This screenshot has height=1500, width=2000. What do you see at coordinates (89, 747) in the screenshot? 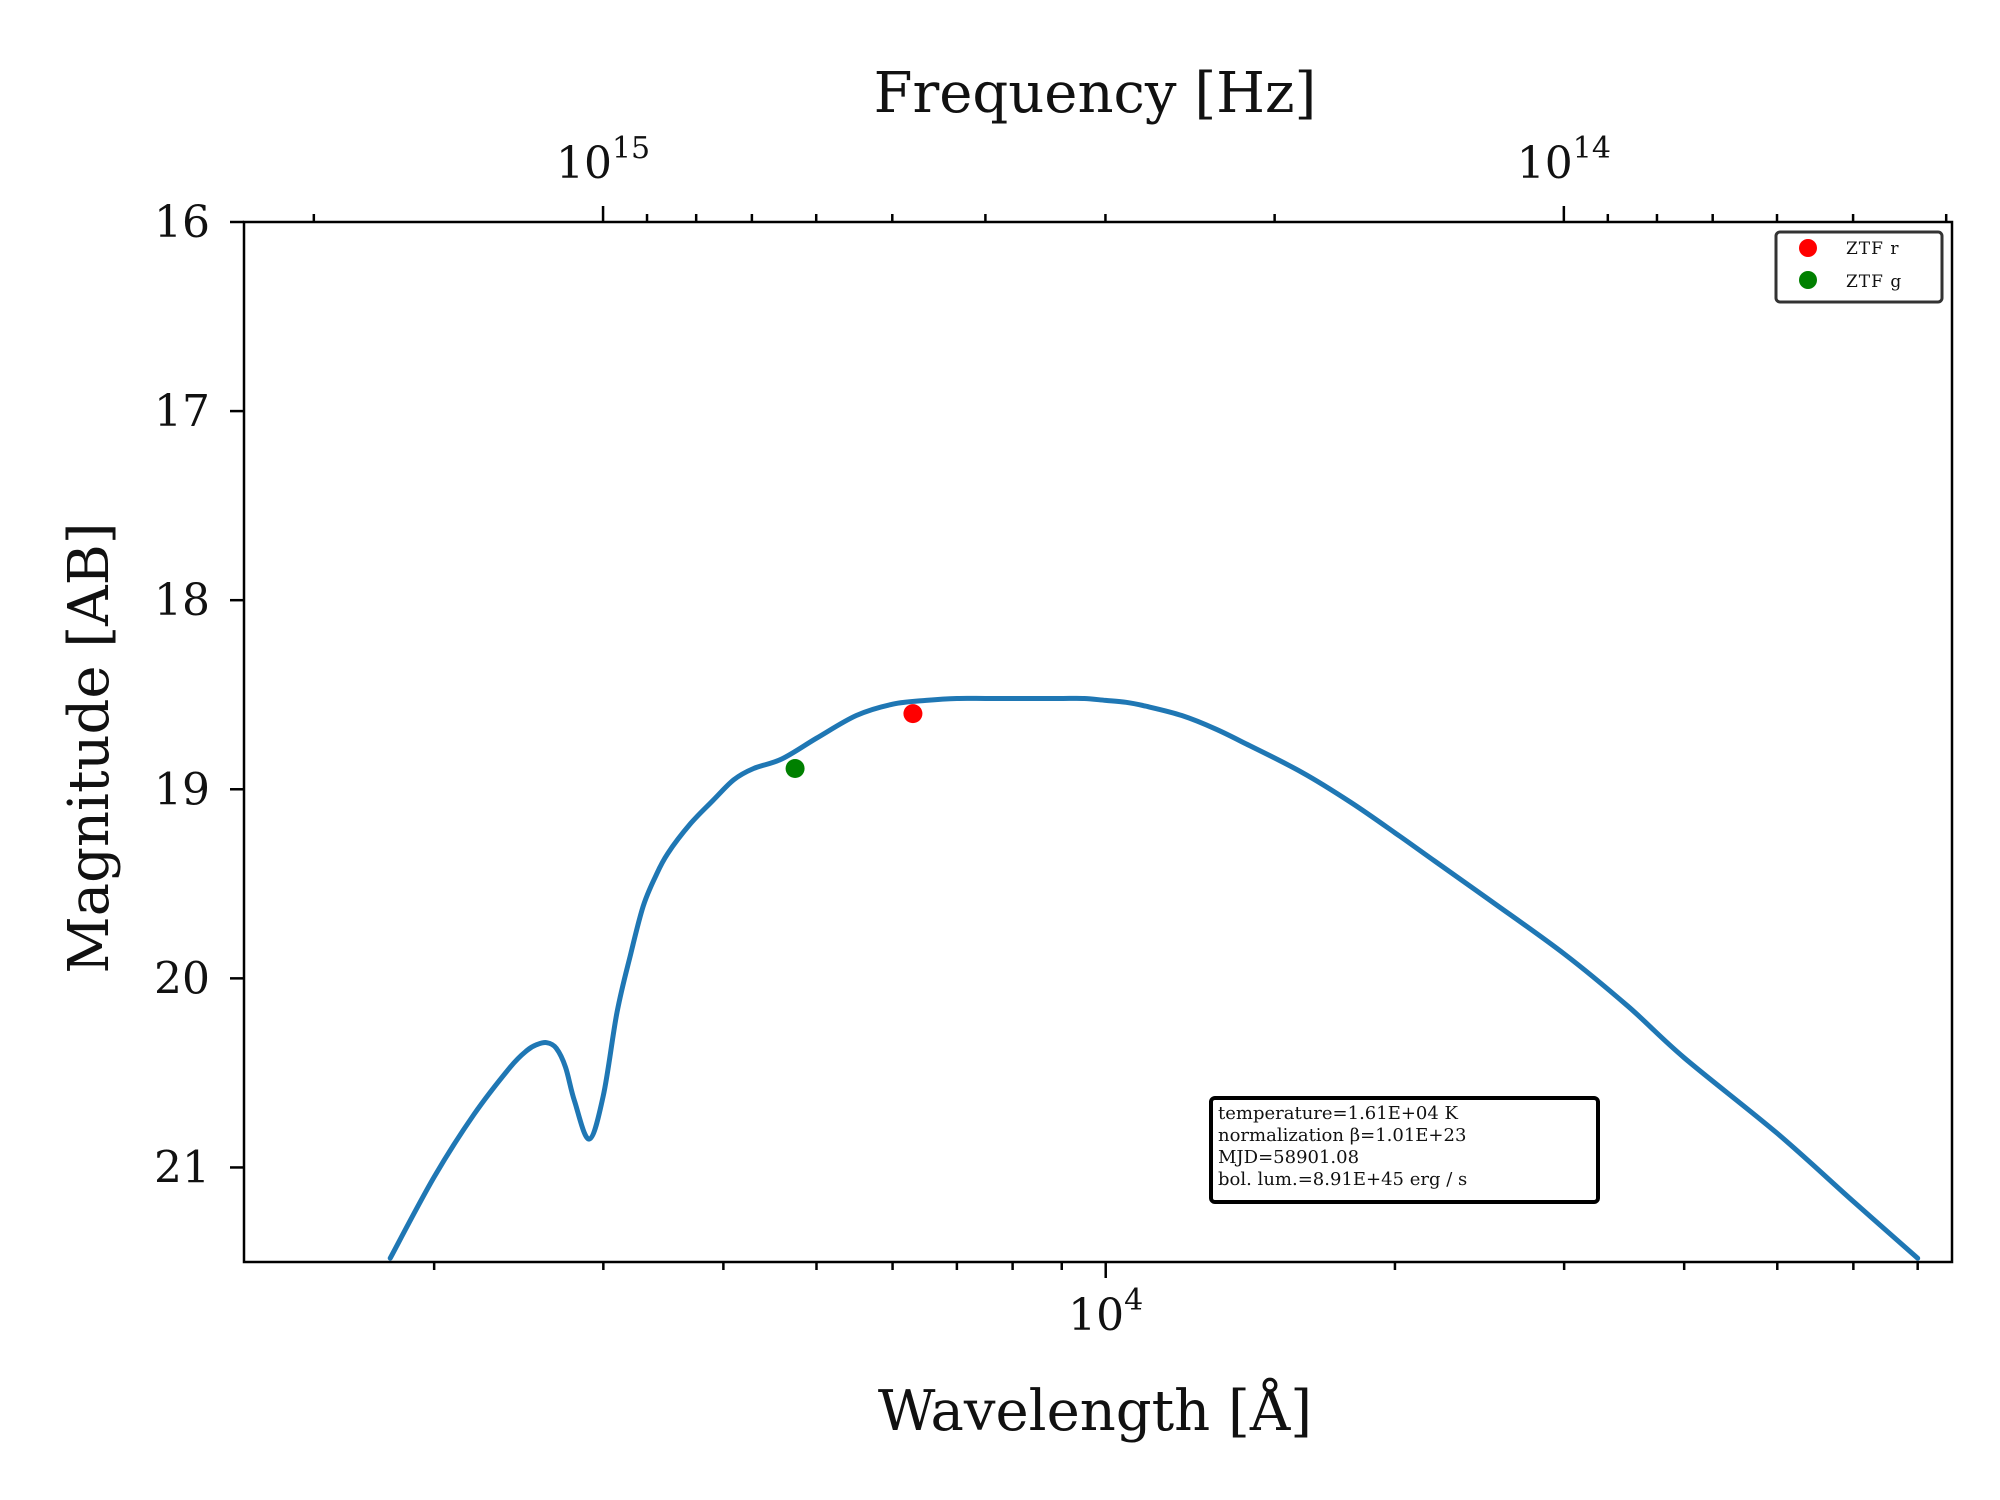
I see `y-axis-title: Magnitude [AB]` at bounding box center [89, 747].